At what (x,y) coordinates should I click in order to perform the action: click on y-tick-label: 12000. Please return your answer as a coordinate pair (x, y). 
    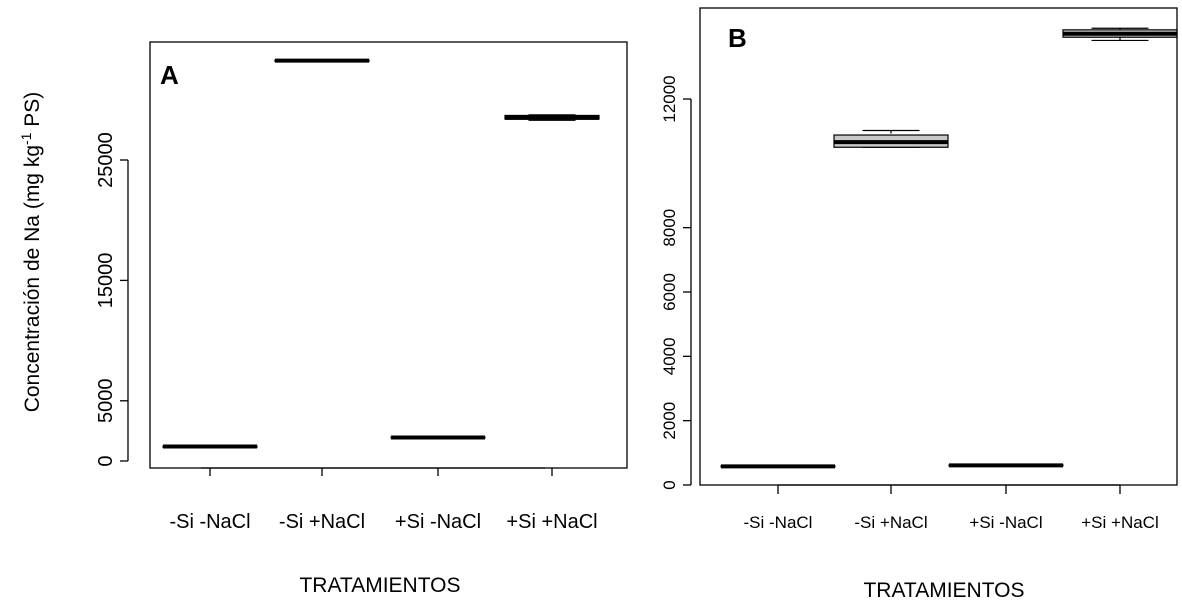
    Looking at the image, I should click on (669, 98).